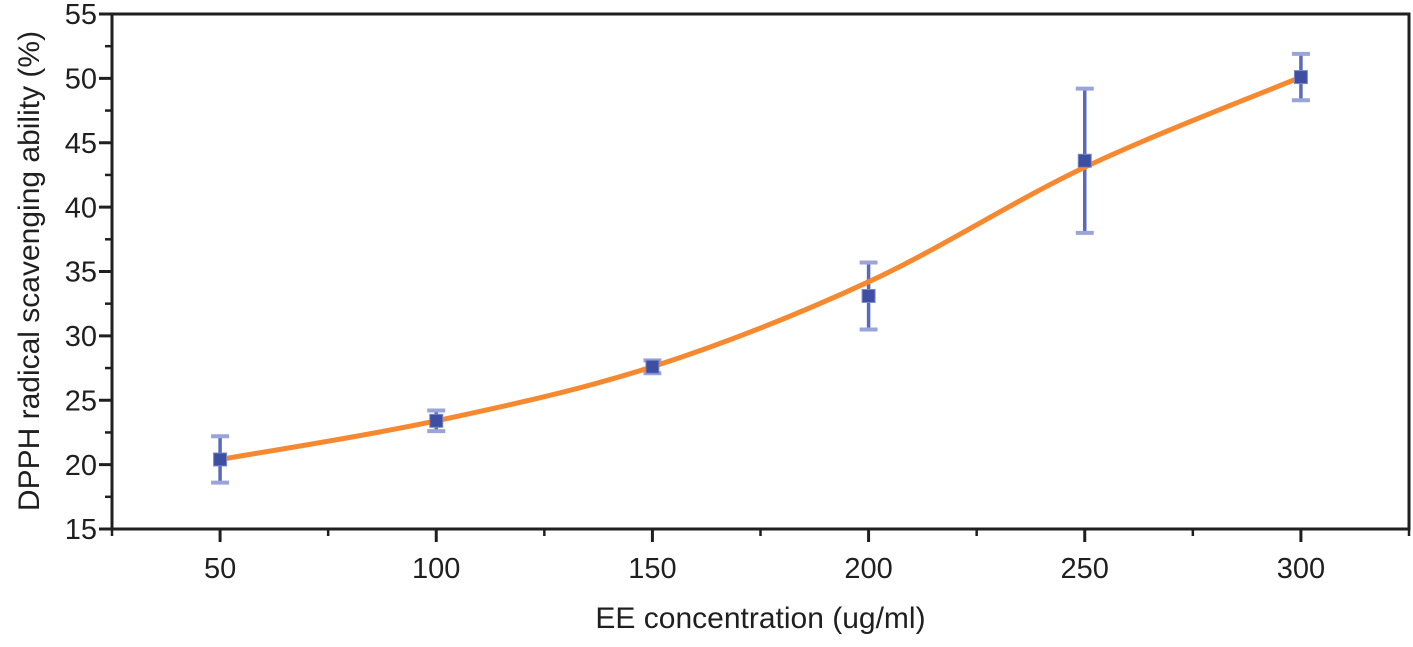  Describe the element at coordinates (1085, 569) in the screenshot. I see `x-tick-label: 250` at that location.